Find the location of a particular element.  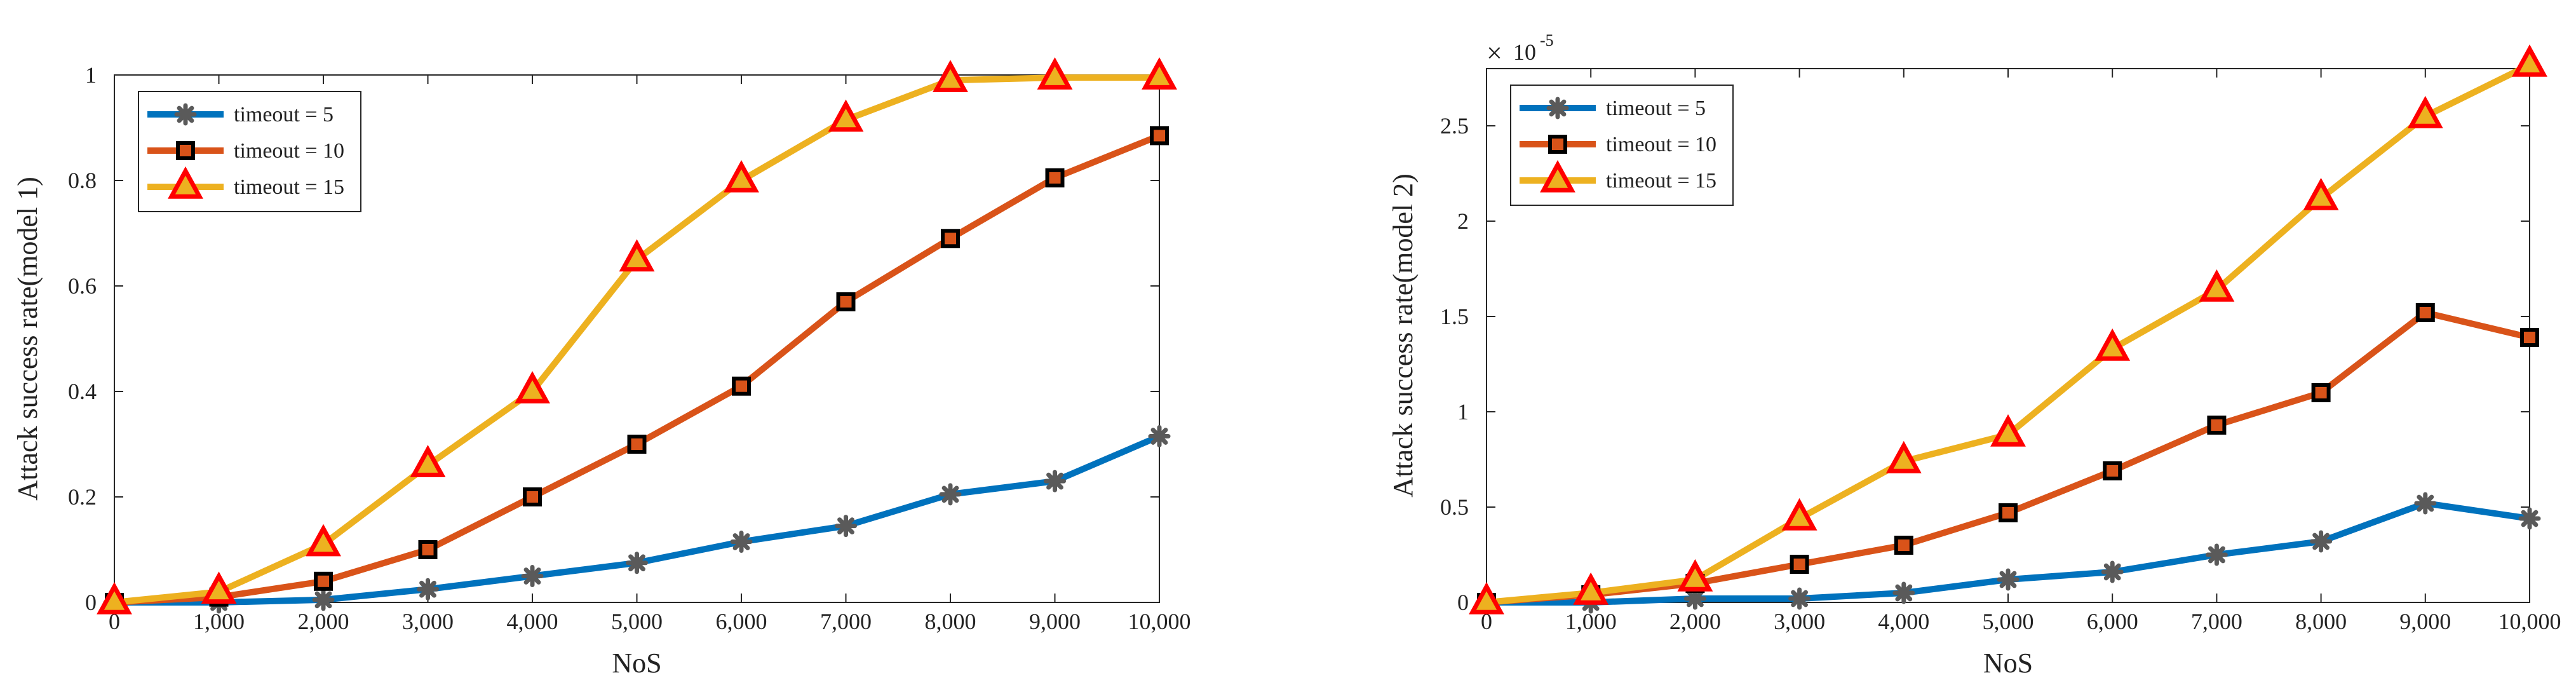

y-tick-label: 0.8 is located at coordinates (82, 181).